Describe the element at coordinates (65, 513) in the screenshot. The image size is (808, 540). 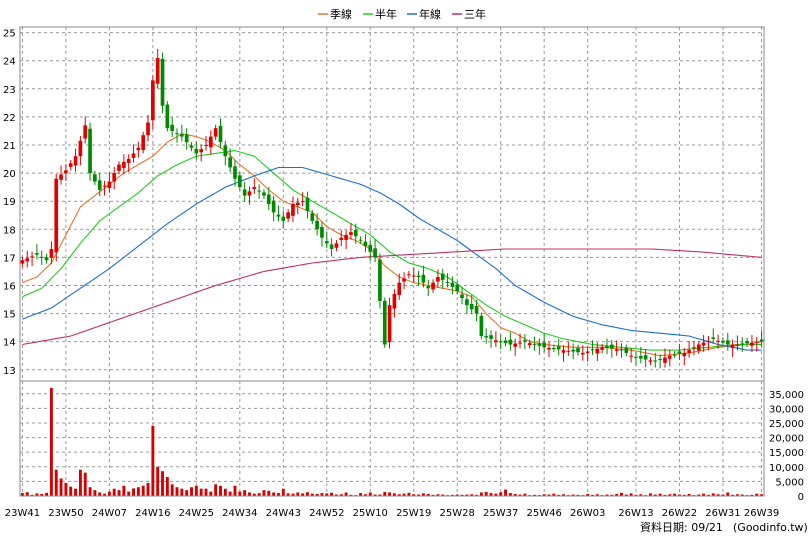
I see `x-tick-label: 23W50` at that location.